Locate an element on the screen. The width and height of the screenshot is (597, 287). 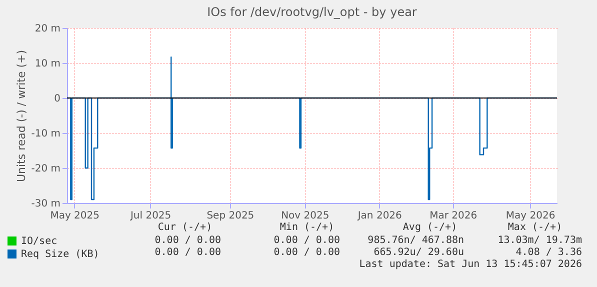
text: Last update: Sat Jun 13 15:45:07 2026 is located at coordinates (470, 264).